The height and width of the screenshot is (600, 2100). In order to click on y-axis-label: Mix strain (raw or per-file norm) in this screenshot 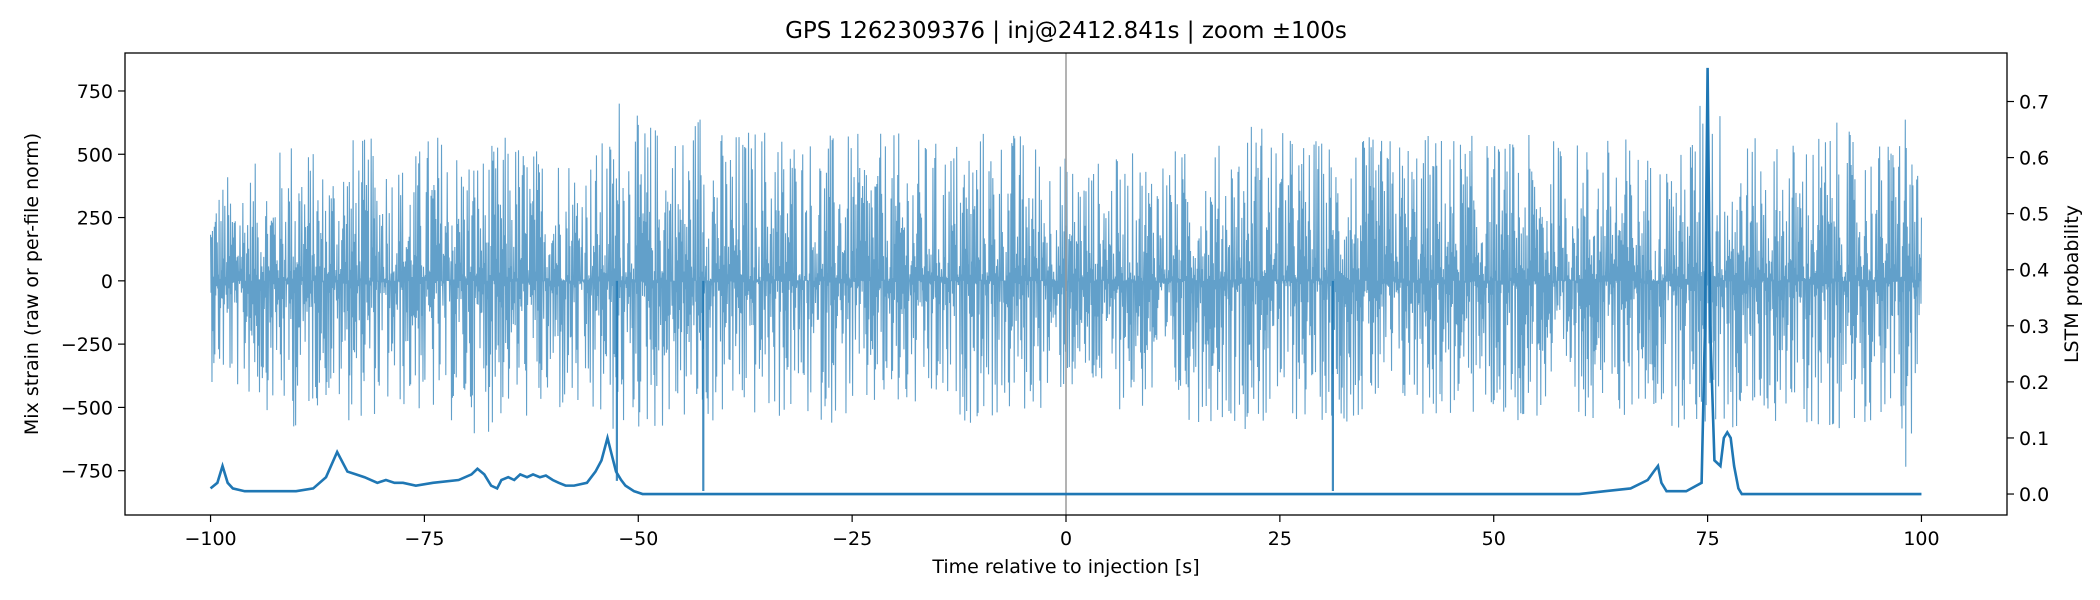, I will do `click(32, 284)`.